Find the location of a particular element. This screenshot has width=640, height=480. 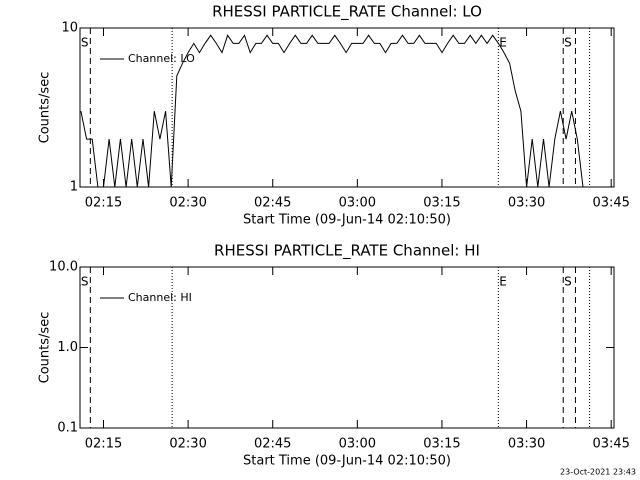

y-tick-label: 1.0 is located at coordinates (67, 347).